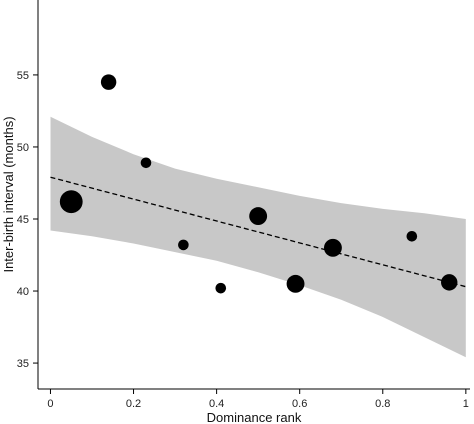 Image resolution: width=474 pixels, height=424 pixels. What do you see at coordinates (23, 76) in the screenshot?
I see `y-tick-label: 55` at bounding box center [23, 76].